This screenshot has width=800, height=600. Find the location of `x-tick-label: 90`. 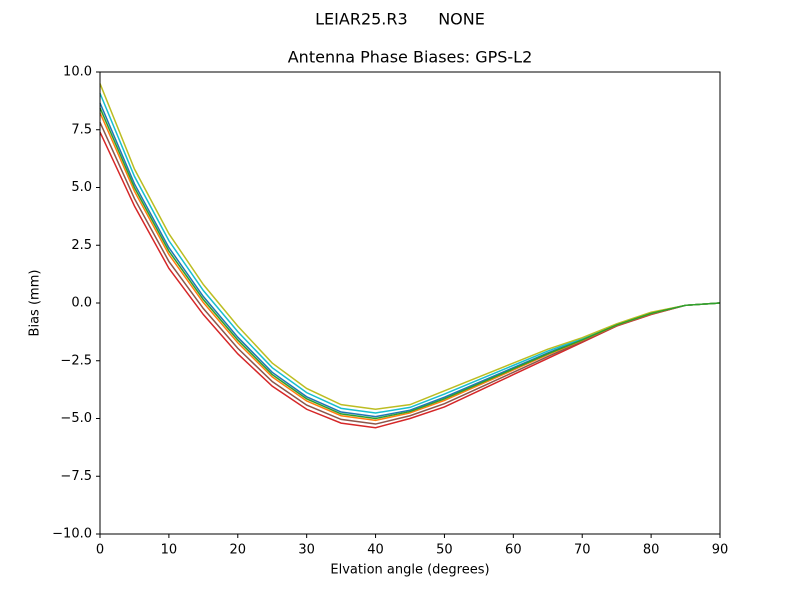

x-tick-label: 90 is located at coordinates (720, 550).